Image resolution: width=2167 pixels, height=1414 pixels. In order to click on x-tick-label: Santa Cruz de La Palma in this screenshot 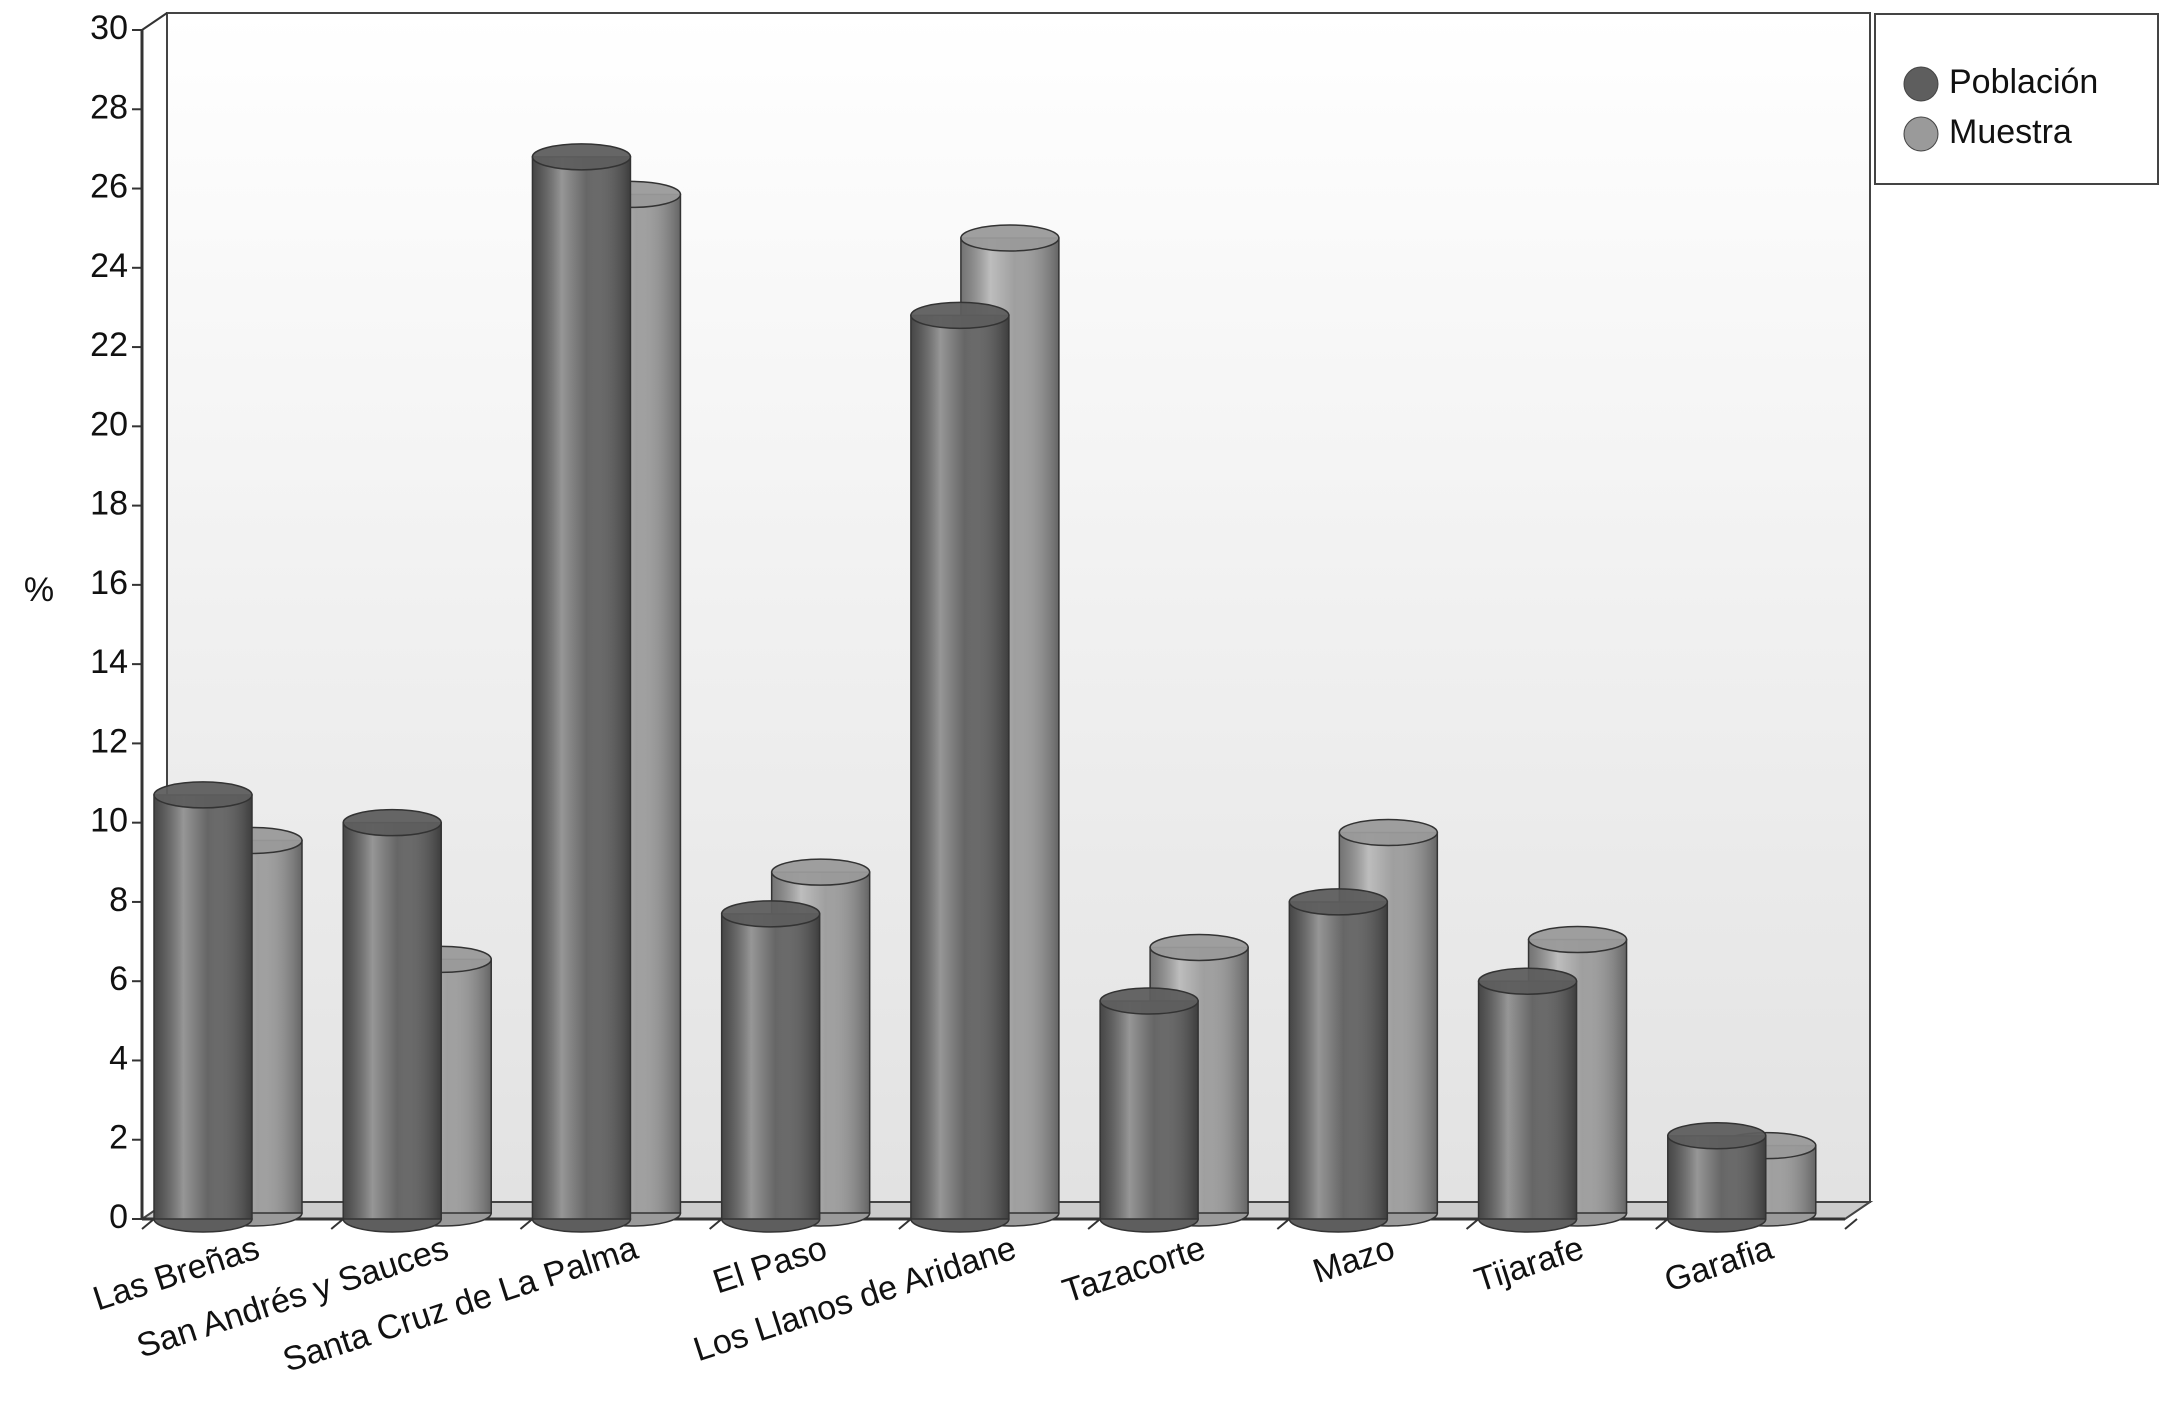, I will do `click(460, 1304)`.